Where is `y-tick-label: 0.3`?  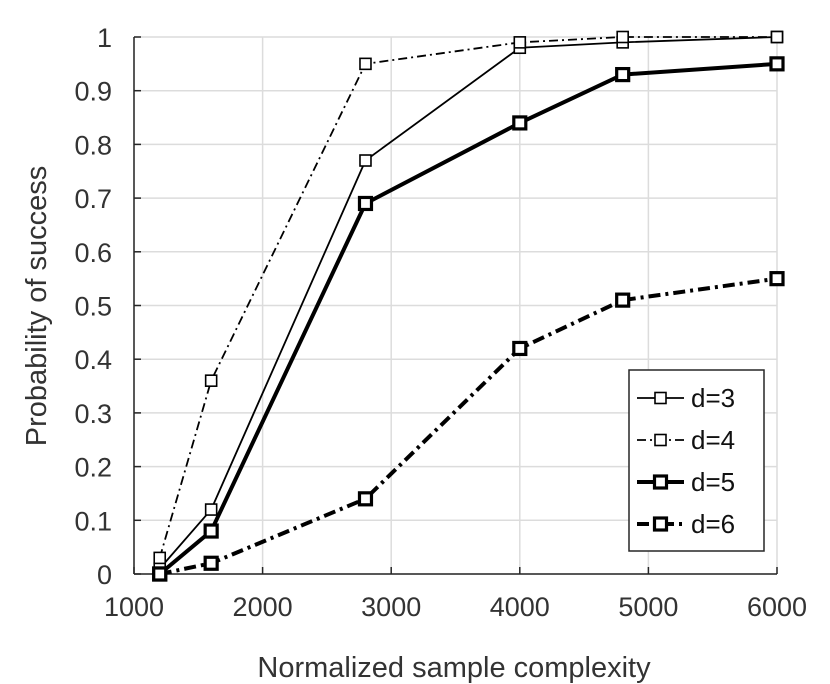
y-tick-label: 0.3 is located at coordinates (93, 414).